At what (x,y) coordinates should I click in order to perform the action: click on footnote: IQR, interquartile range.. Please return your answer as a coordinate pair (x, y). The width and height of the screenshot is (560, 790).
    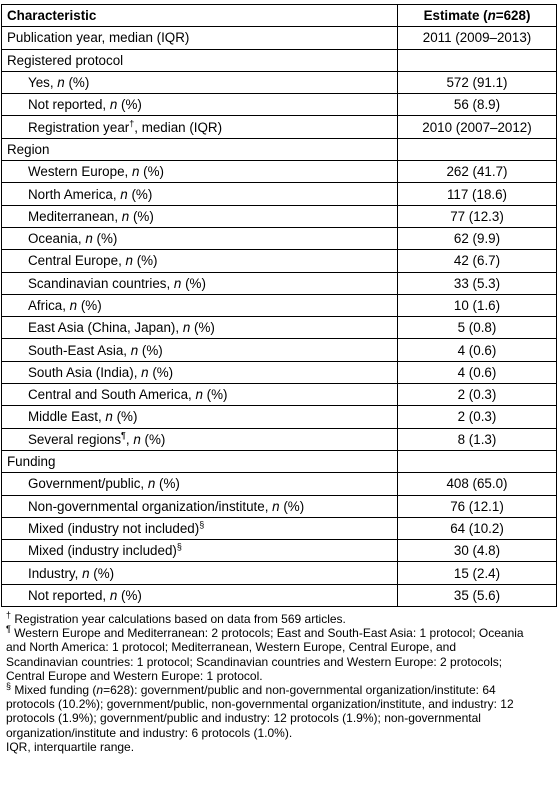
    Looking at the image, I should click on (70, 746).